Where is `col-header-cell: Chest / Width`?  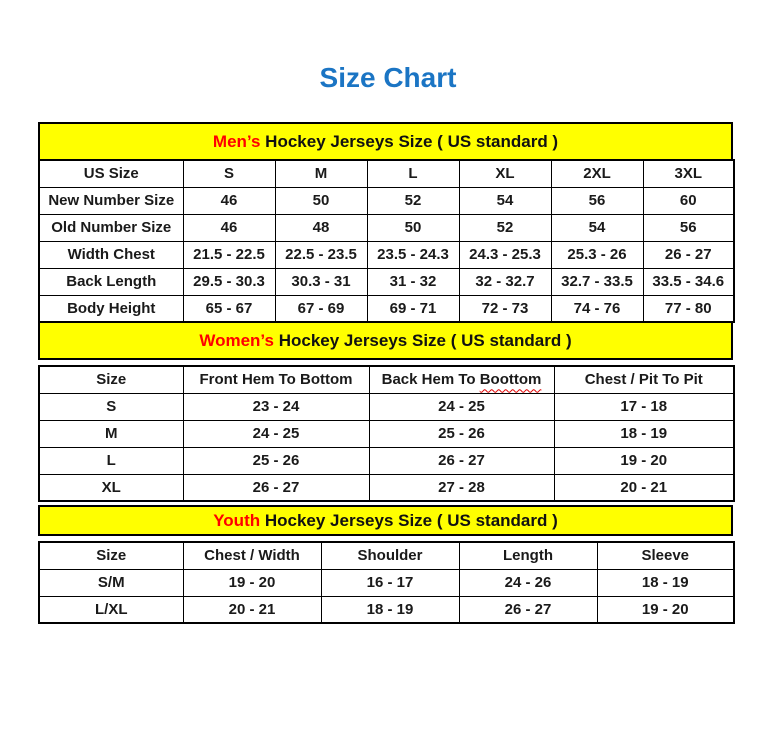 col-header-cell: Chest / Width is located at coordinates (252, 555).